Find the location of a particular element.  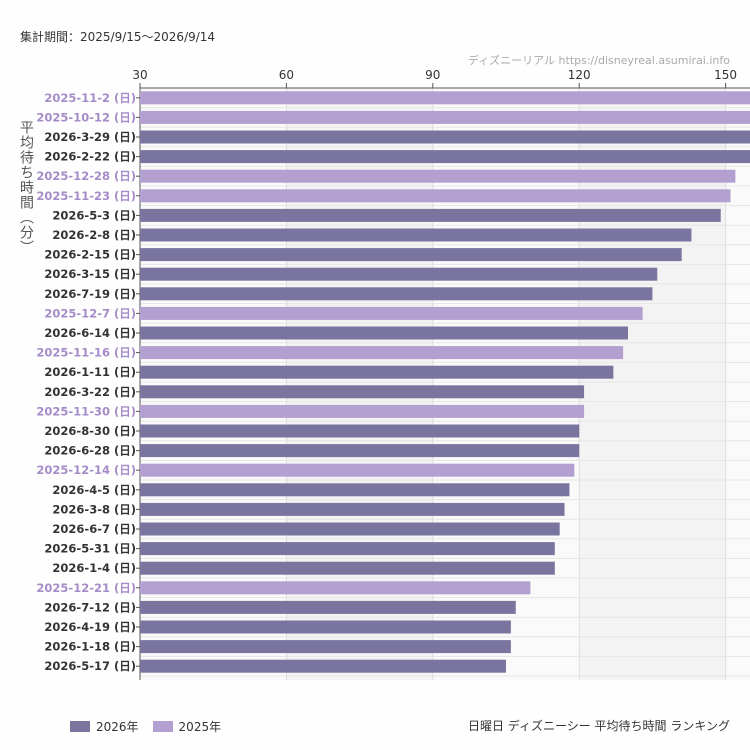

y-tick-label: 2026-4-19 (日) is located at coordinates (90, 627).